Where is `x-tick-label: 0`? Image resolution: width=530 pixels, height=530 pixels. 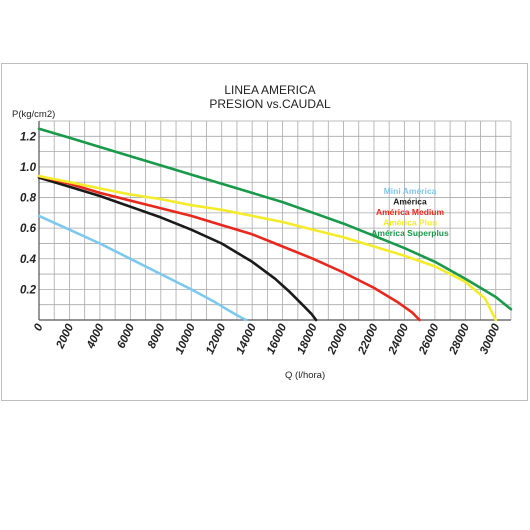 x-tick-label: 0 is located at coordinates (39, 327).